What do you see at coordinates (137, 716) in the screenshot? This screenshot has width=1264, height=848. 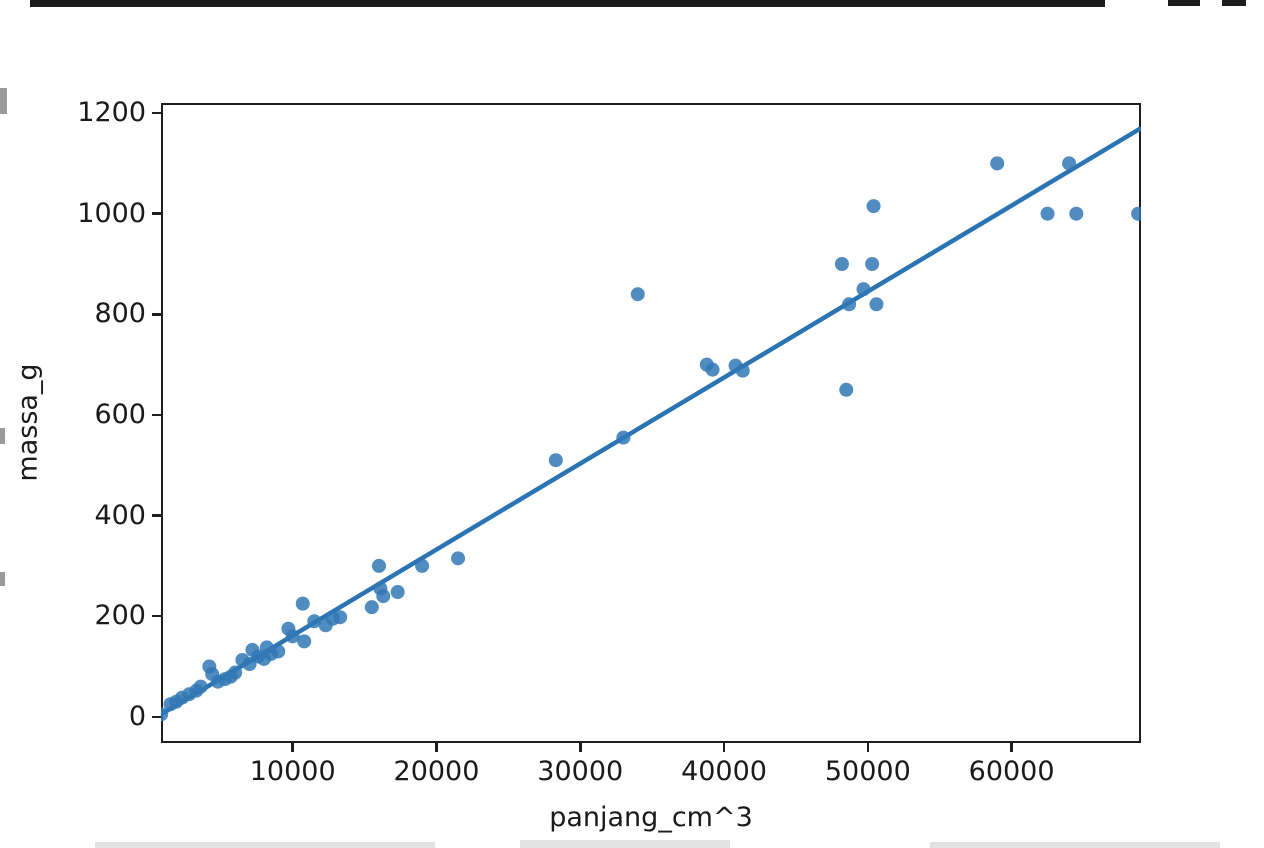 I see `y-tick-label: 0` at bounding box center [137, 716].